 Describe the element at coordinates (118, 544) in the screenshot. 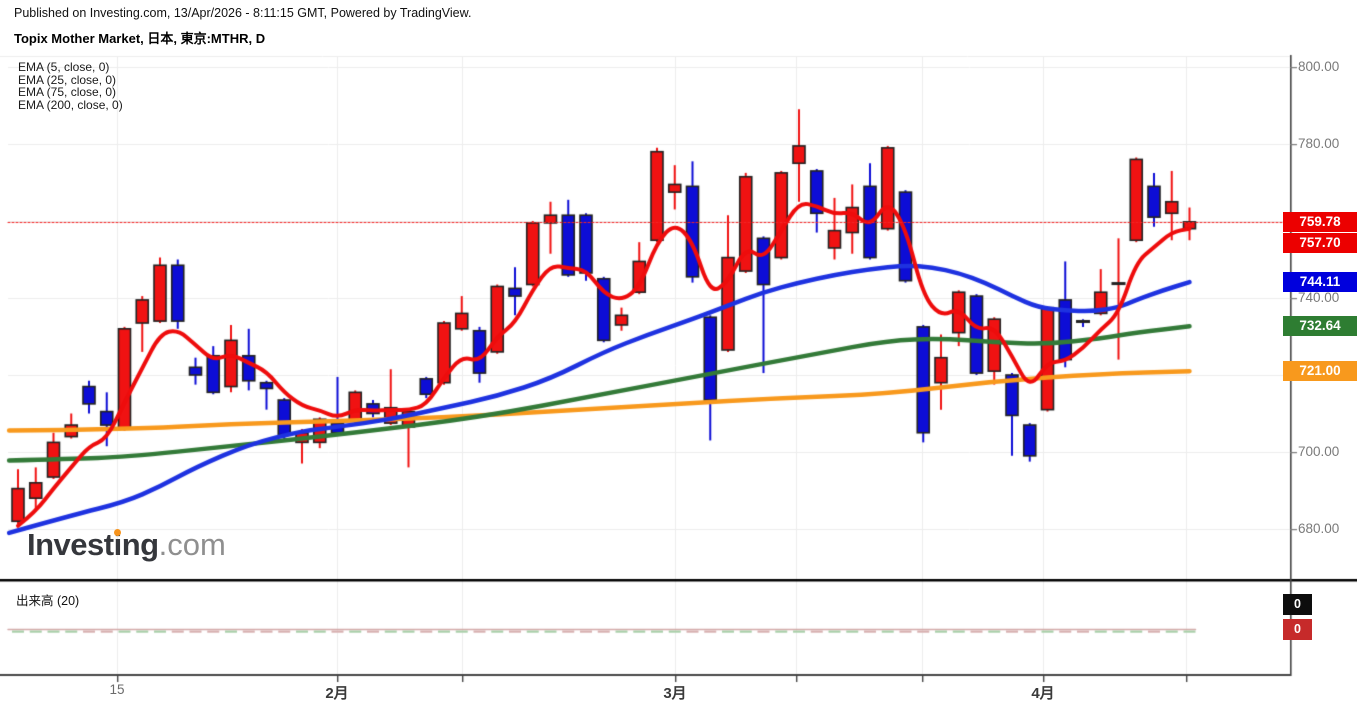

I see `logo-orange-dot-i: i` at that location.